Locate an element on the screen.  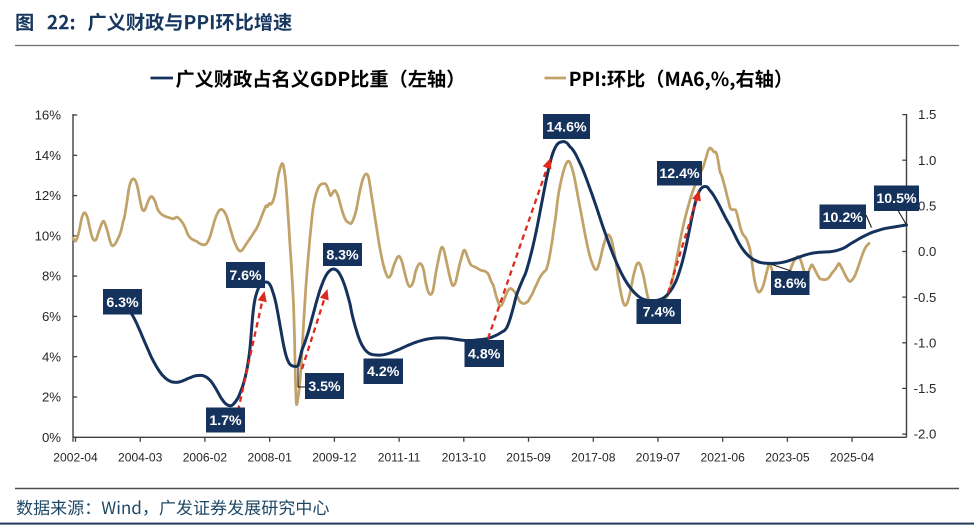
svg-text: 10.2% is located at coordinates (843, 218).